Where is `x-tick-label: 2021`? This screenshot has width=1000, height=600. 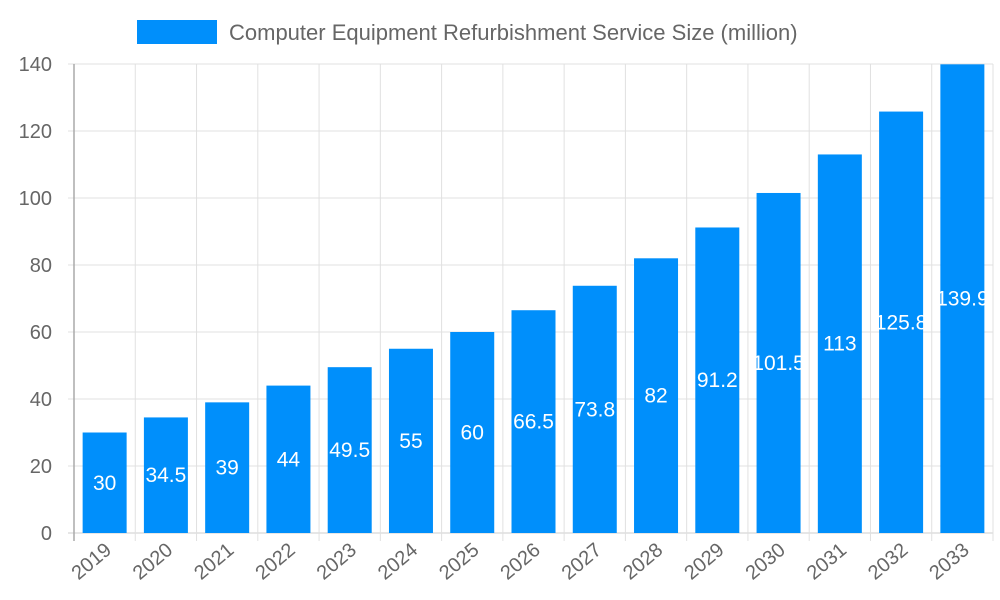
x-tick-label: 2021 is located at coordinates (214, 561).